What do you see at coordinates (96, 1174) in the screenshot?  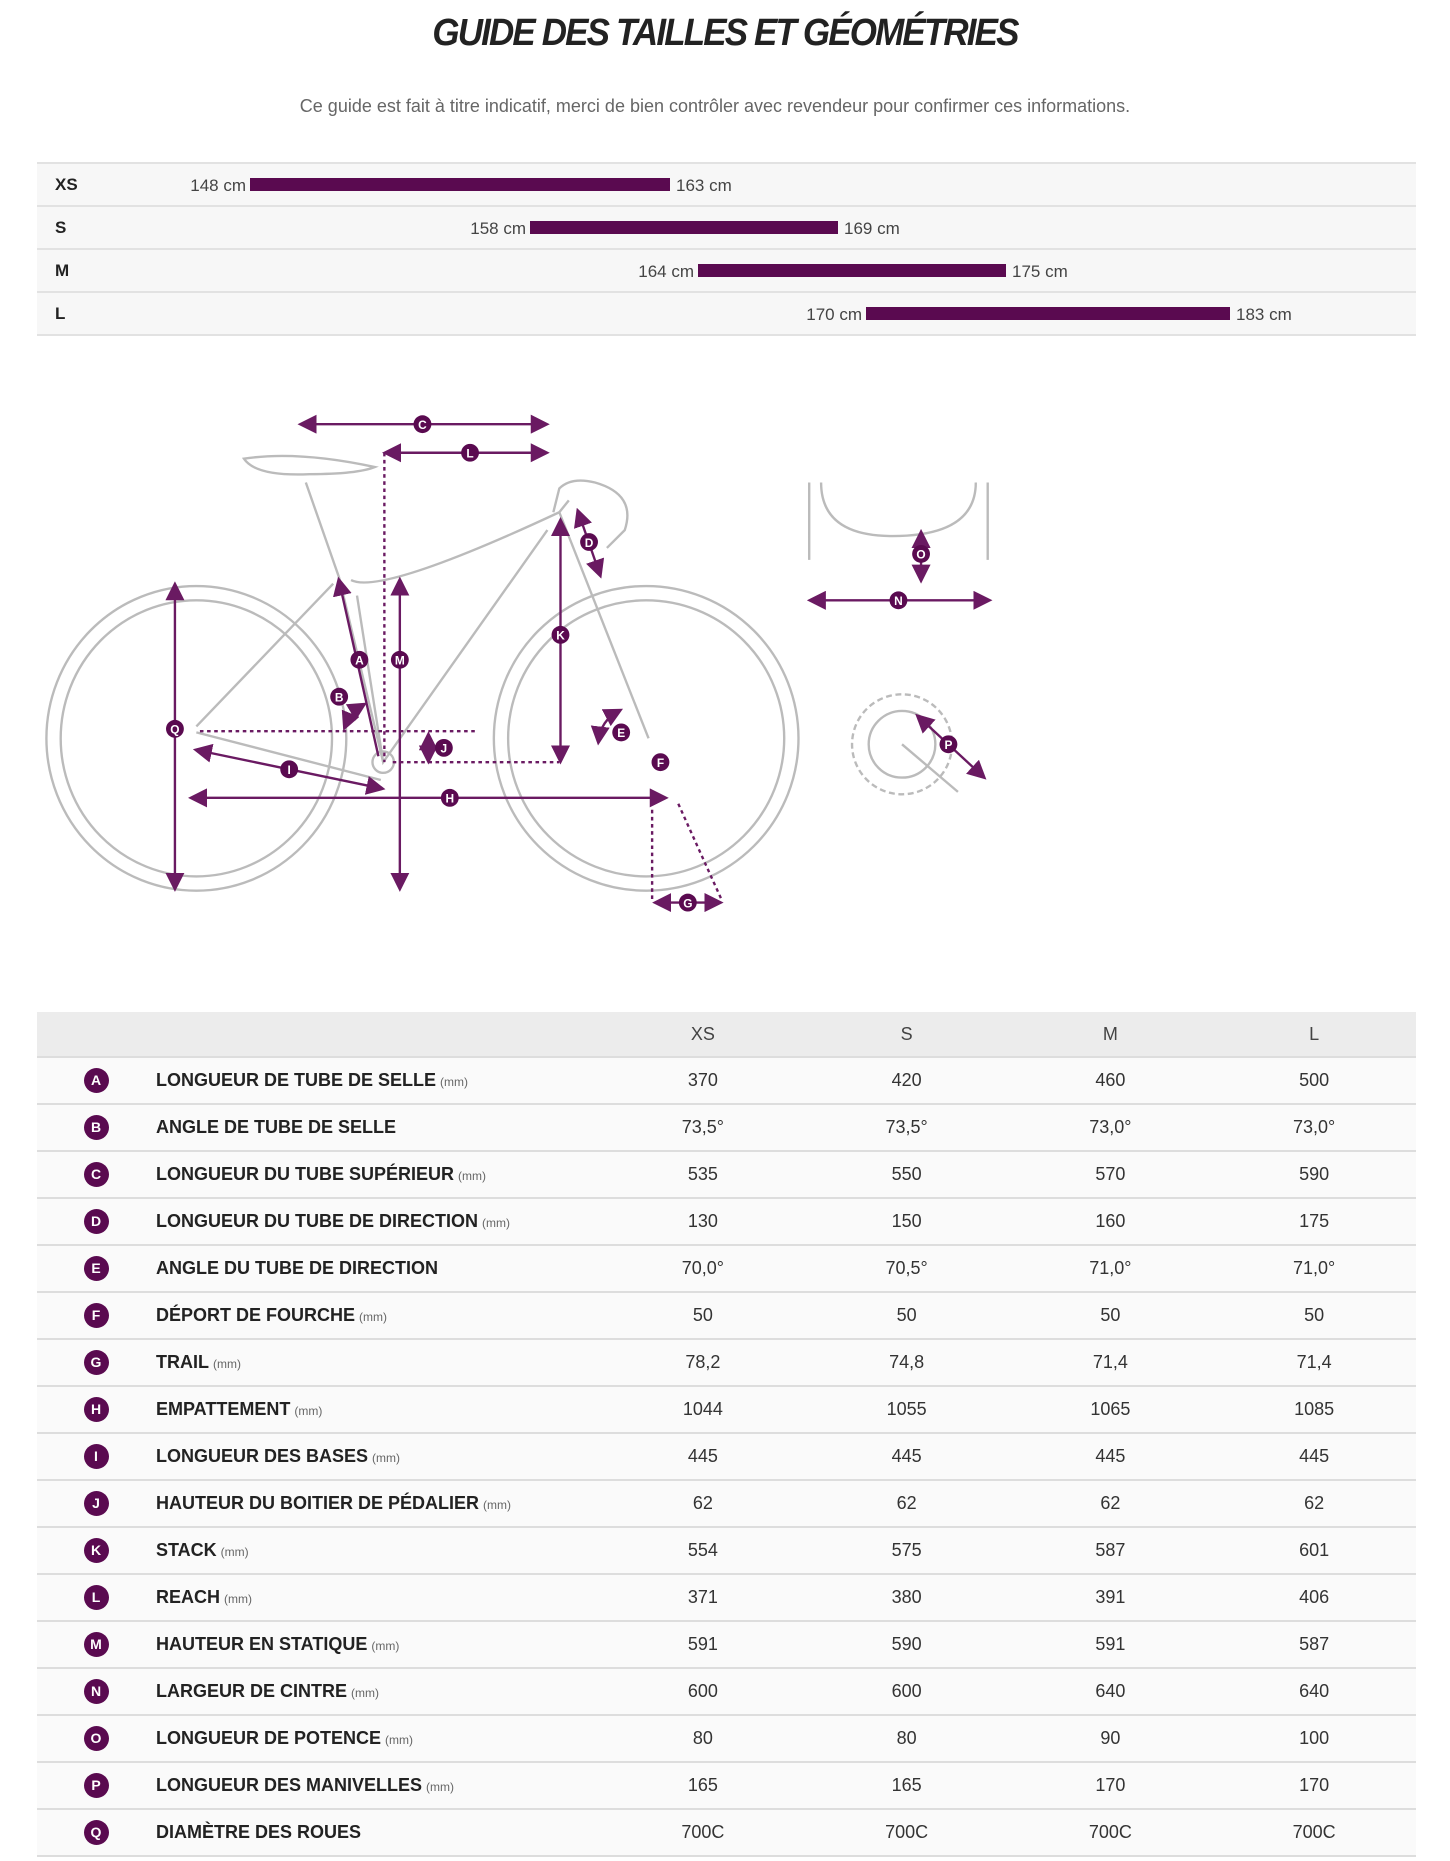 I see `measure-badge: C` at bounding box center [96, 1174].